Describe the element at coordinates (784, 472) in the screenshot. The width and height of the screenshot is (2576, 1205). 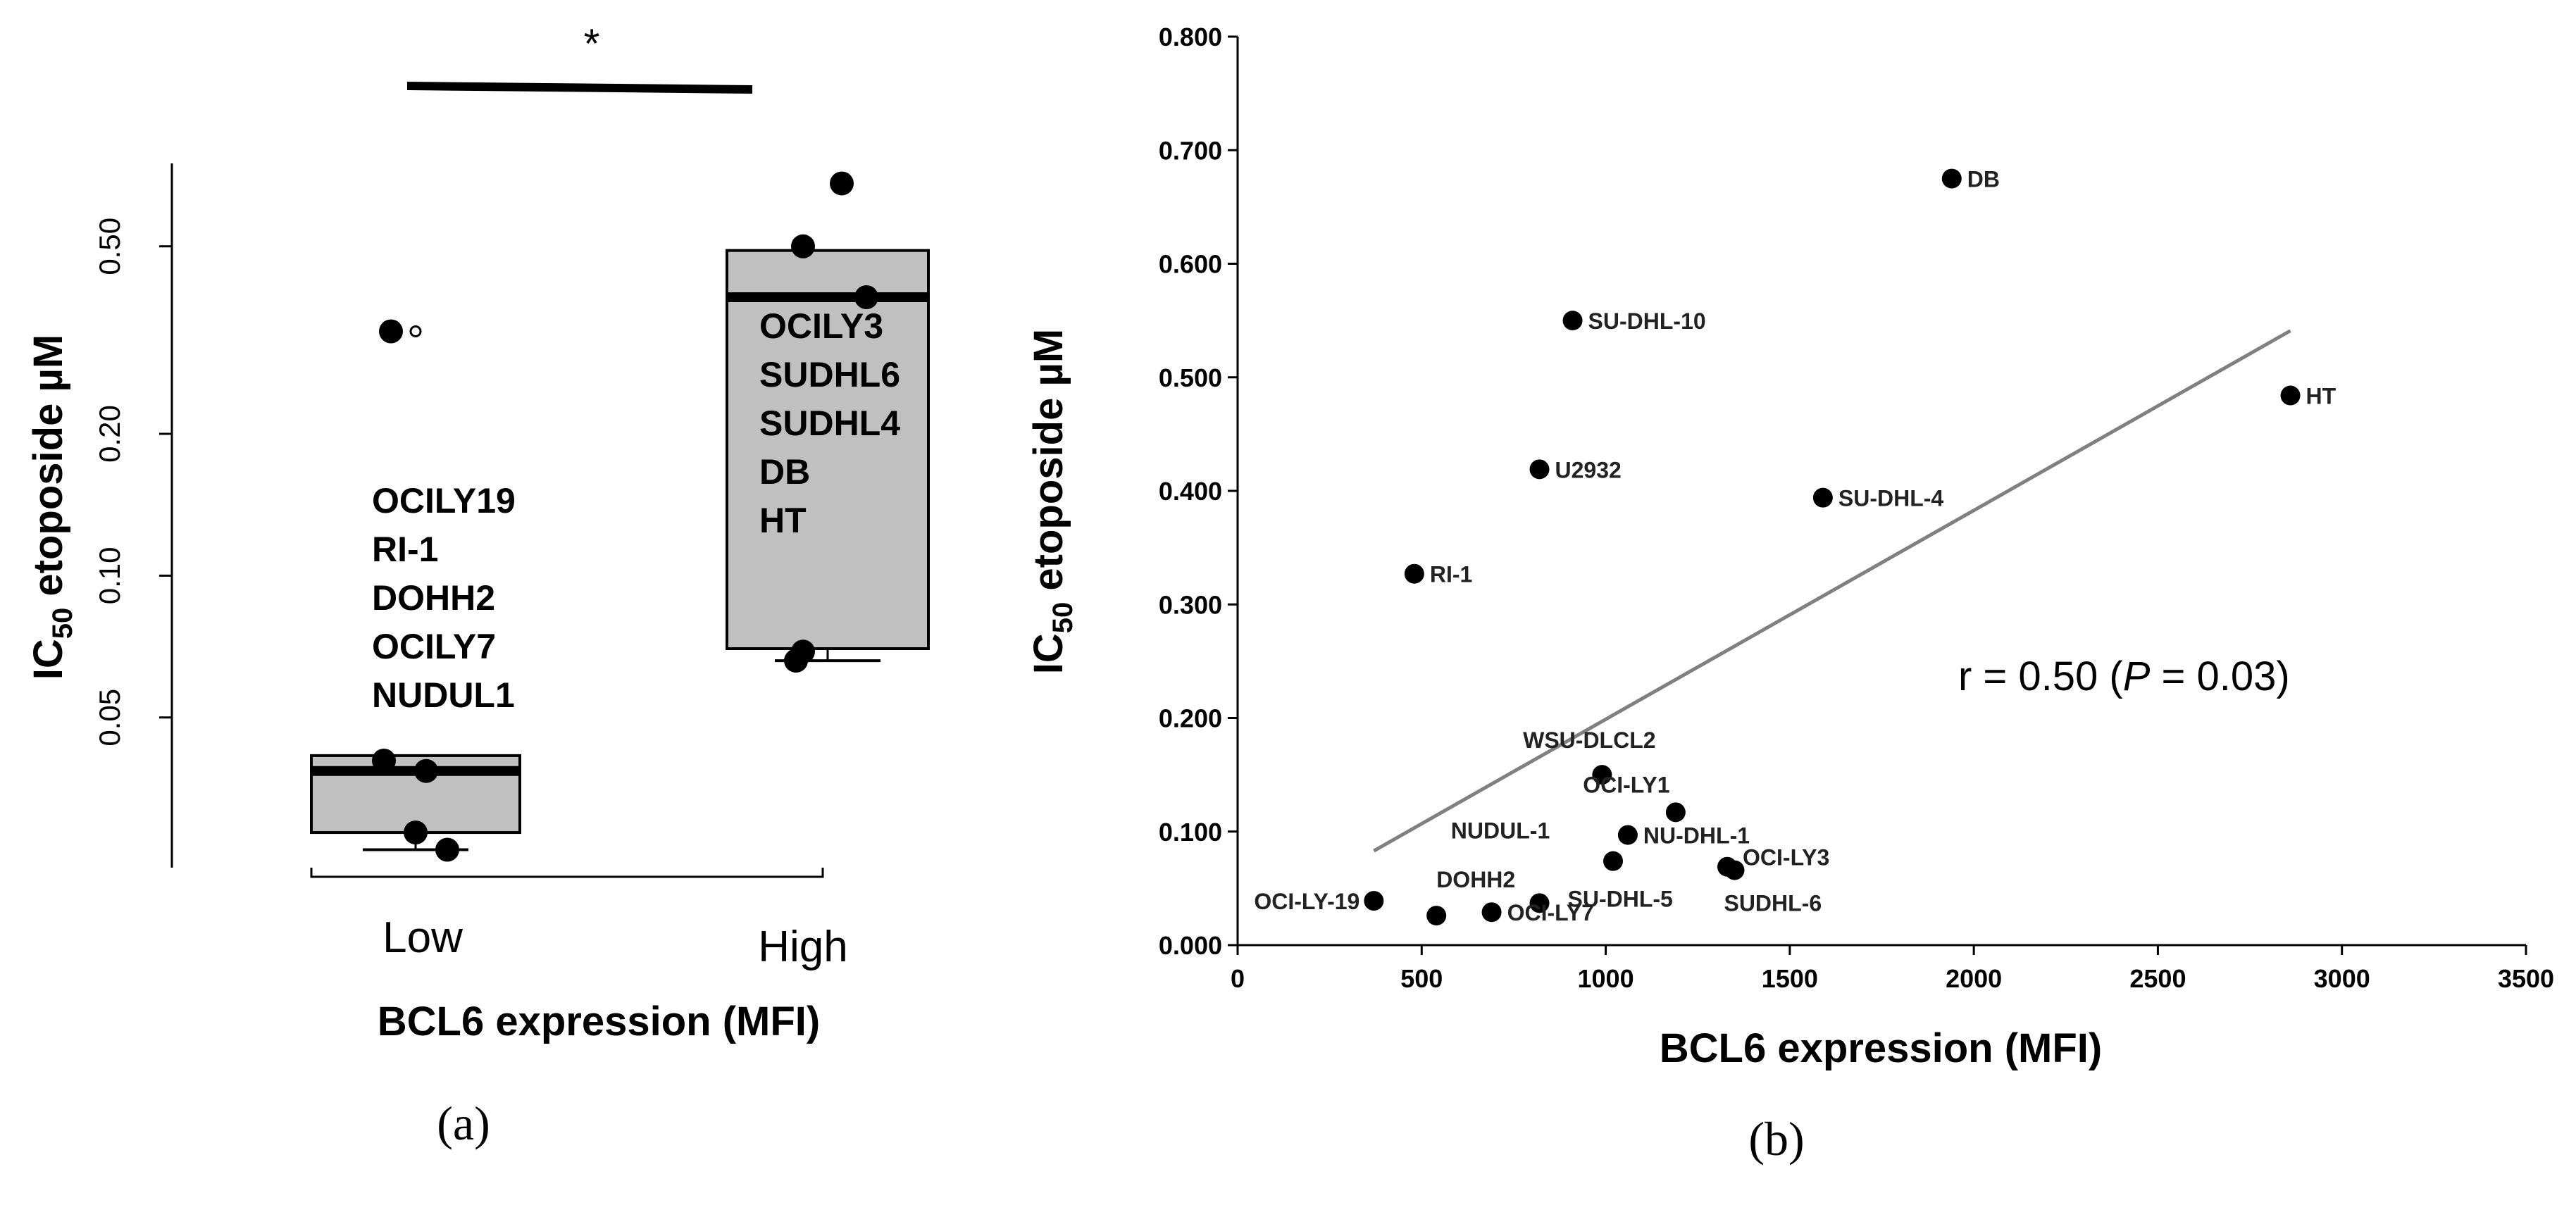
I see `cell-line-label: DB` at that location.